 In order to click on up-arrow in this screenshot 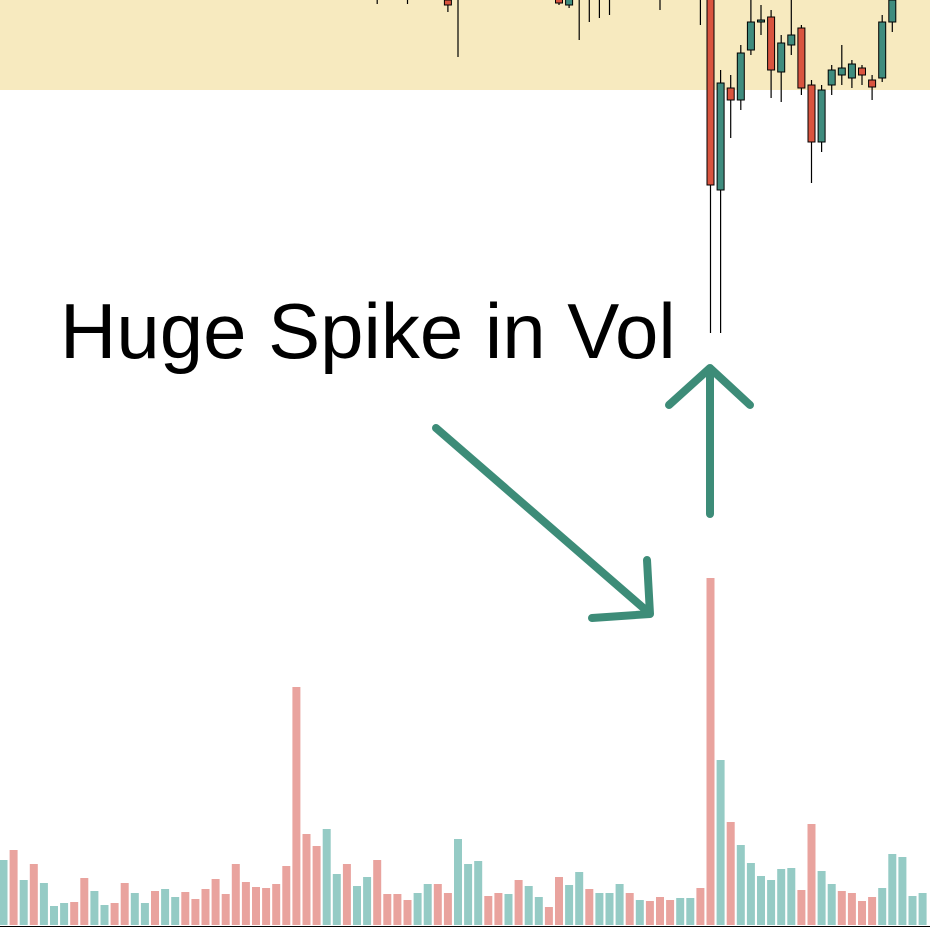, I will do `click(709, 441)`.